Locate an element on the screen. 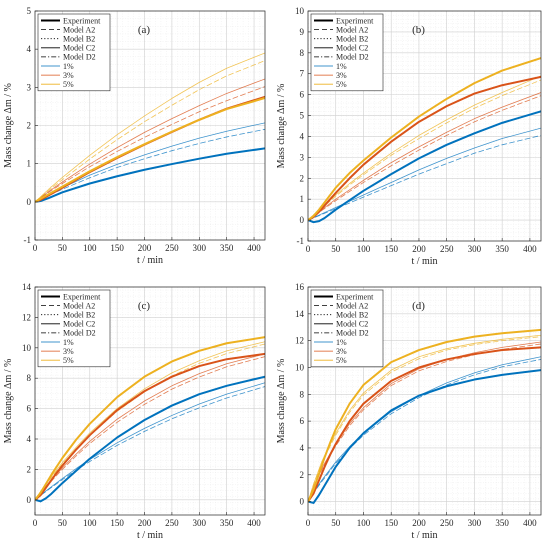 The image size is (550, 549). series-line-3pct-model is located at coordinates (150, 144).